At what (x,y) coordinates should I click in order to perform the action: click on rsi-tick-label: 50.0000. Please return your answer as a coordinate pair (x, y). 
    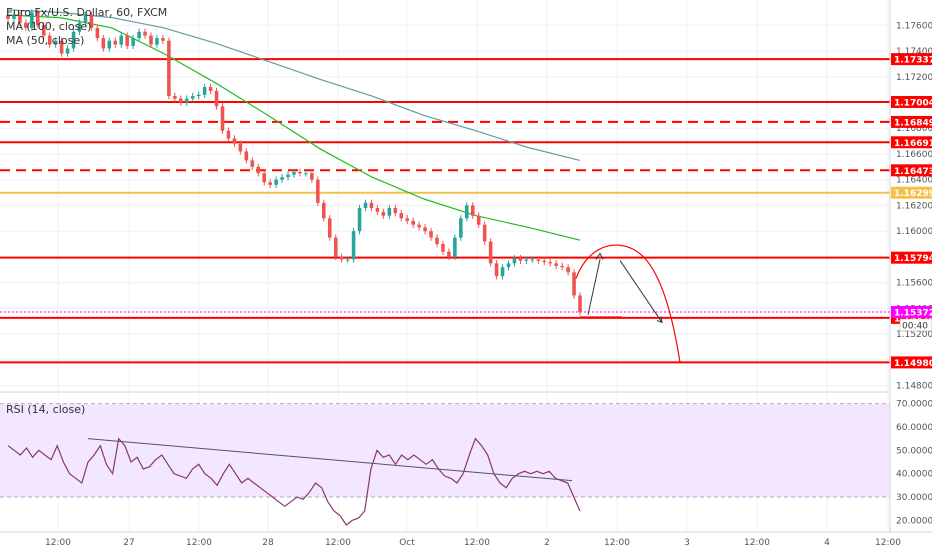
    Looking at the image, I should click on (914, 451).